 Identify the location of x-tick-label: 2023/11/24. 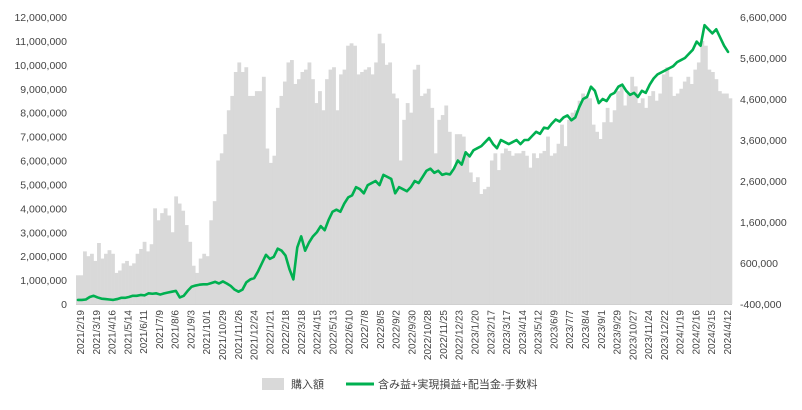
(649, 335).